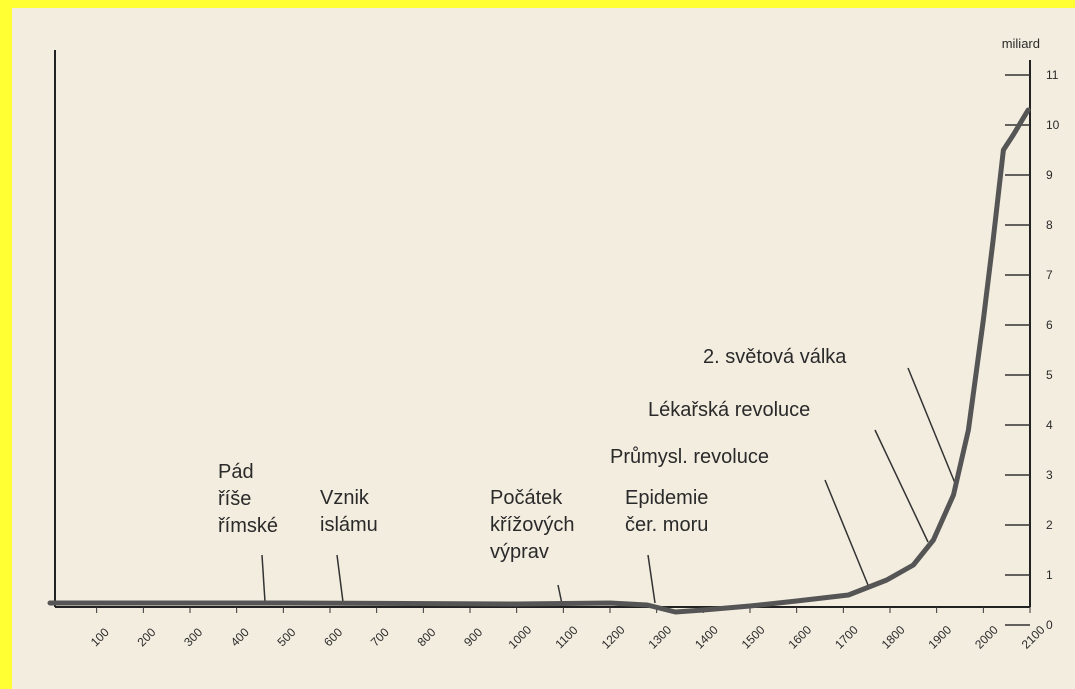 The width and height of the screenshot is (1075, 689). Describe the element at coordinates (729, 410) in the screenshot. I see `annotation: Lékařská revoluce` at that location.